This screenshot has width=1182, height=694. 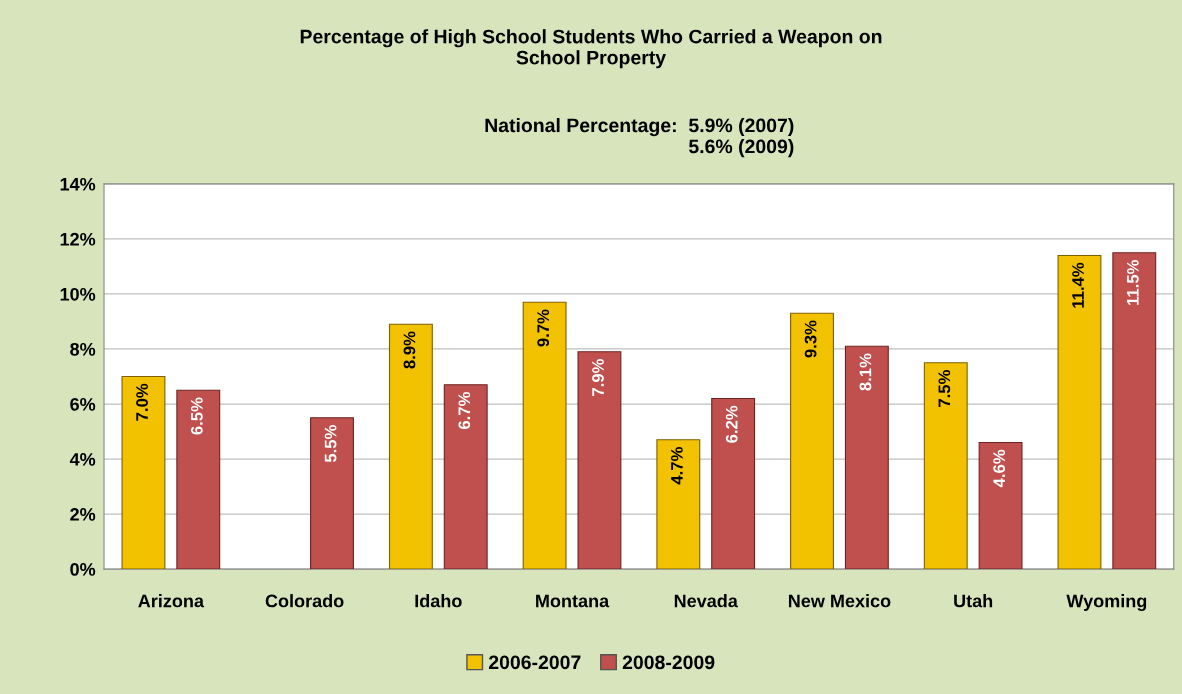 I want to click on data-label: 7.0%, so click(x=142, y=402).